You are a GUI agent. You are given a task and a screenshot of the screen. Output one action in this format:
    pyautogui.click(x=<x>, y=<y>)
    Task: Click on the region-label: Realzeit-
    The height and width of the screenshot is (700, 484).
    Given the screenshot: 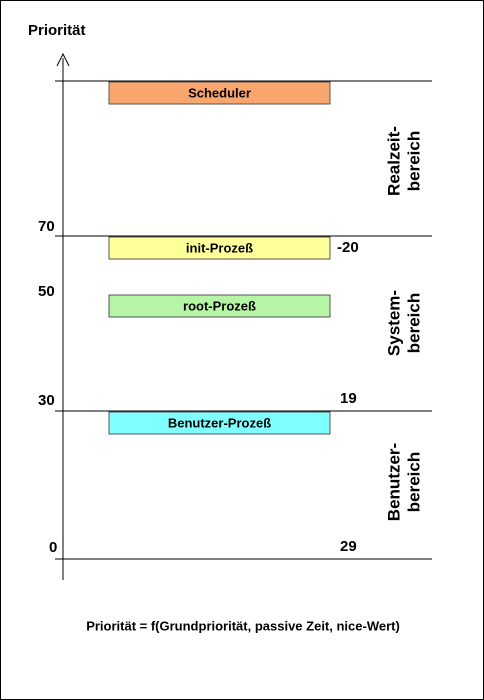 What is the action you would take?
    pyautogui.click(x=393, y=161)
    